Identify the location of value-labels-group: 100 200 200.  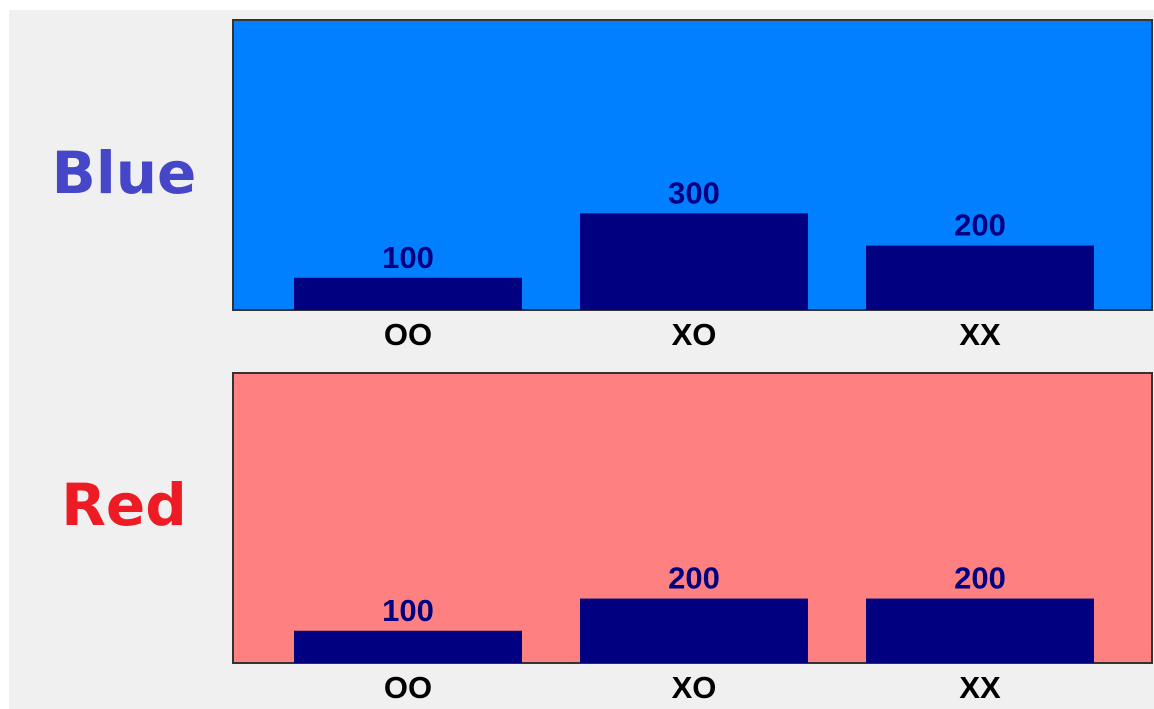
(694, 594).